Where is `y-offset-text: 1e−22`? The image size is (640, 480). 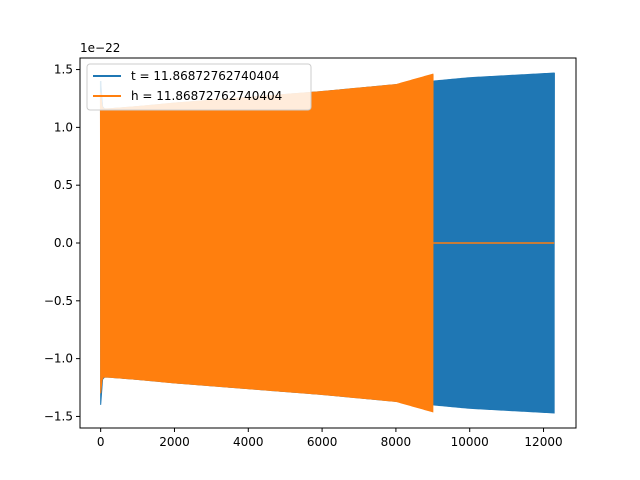
y-offset-text: 1e−22 is located at coordinates (100, 48).